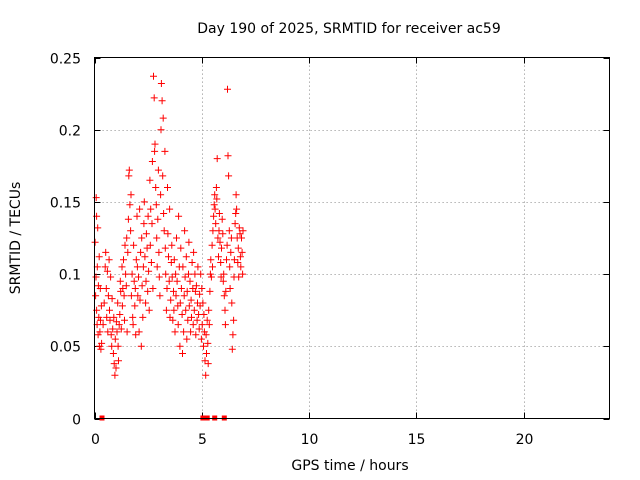 Image resolution: width=640 pixels, height=480 pixels. What do you see at coordinates (16, 238) in the screenshot?
I see `y-axis-label: SRMTID / TECUs` at bounding box center [16, 238].